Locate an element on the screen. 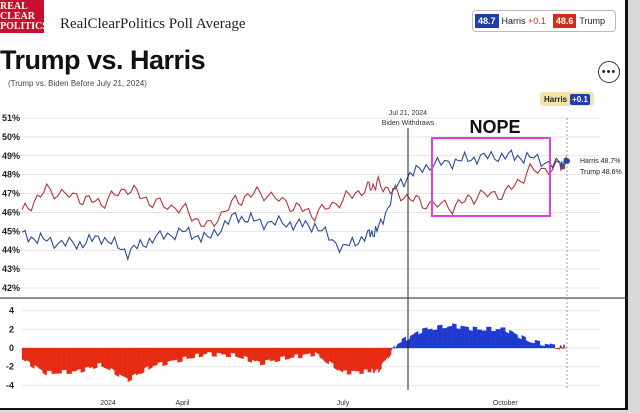 This screenshot has width=640, height=413. event-date-label: Jul 21, 2024 is located at coordinates (408, 113).